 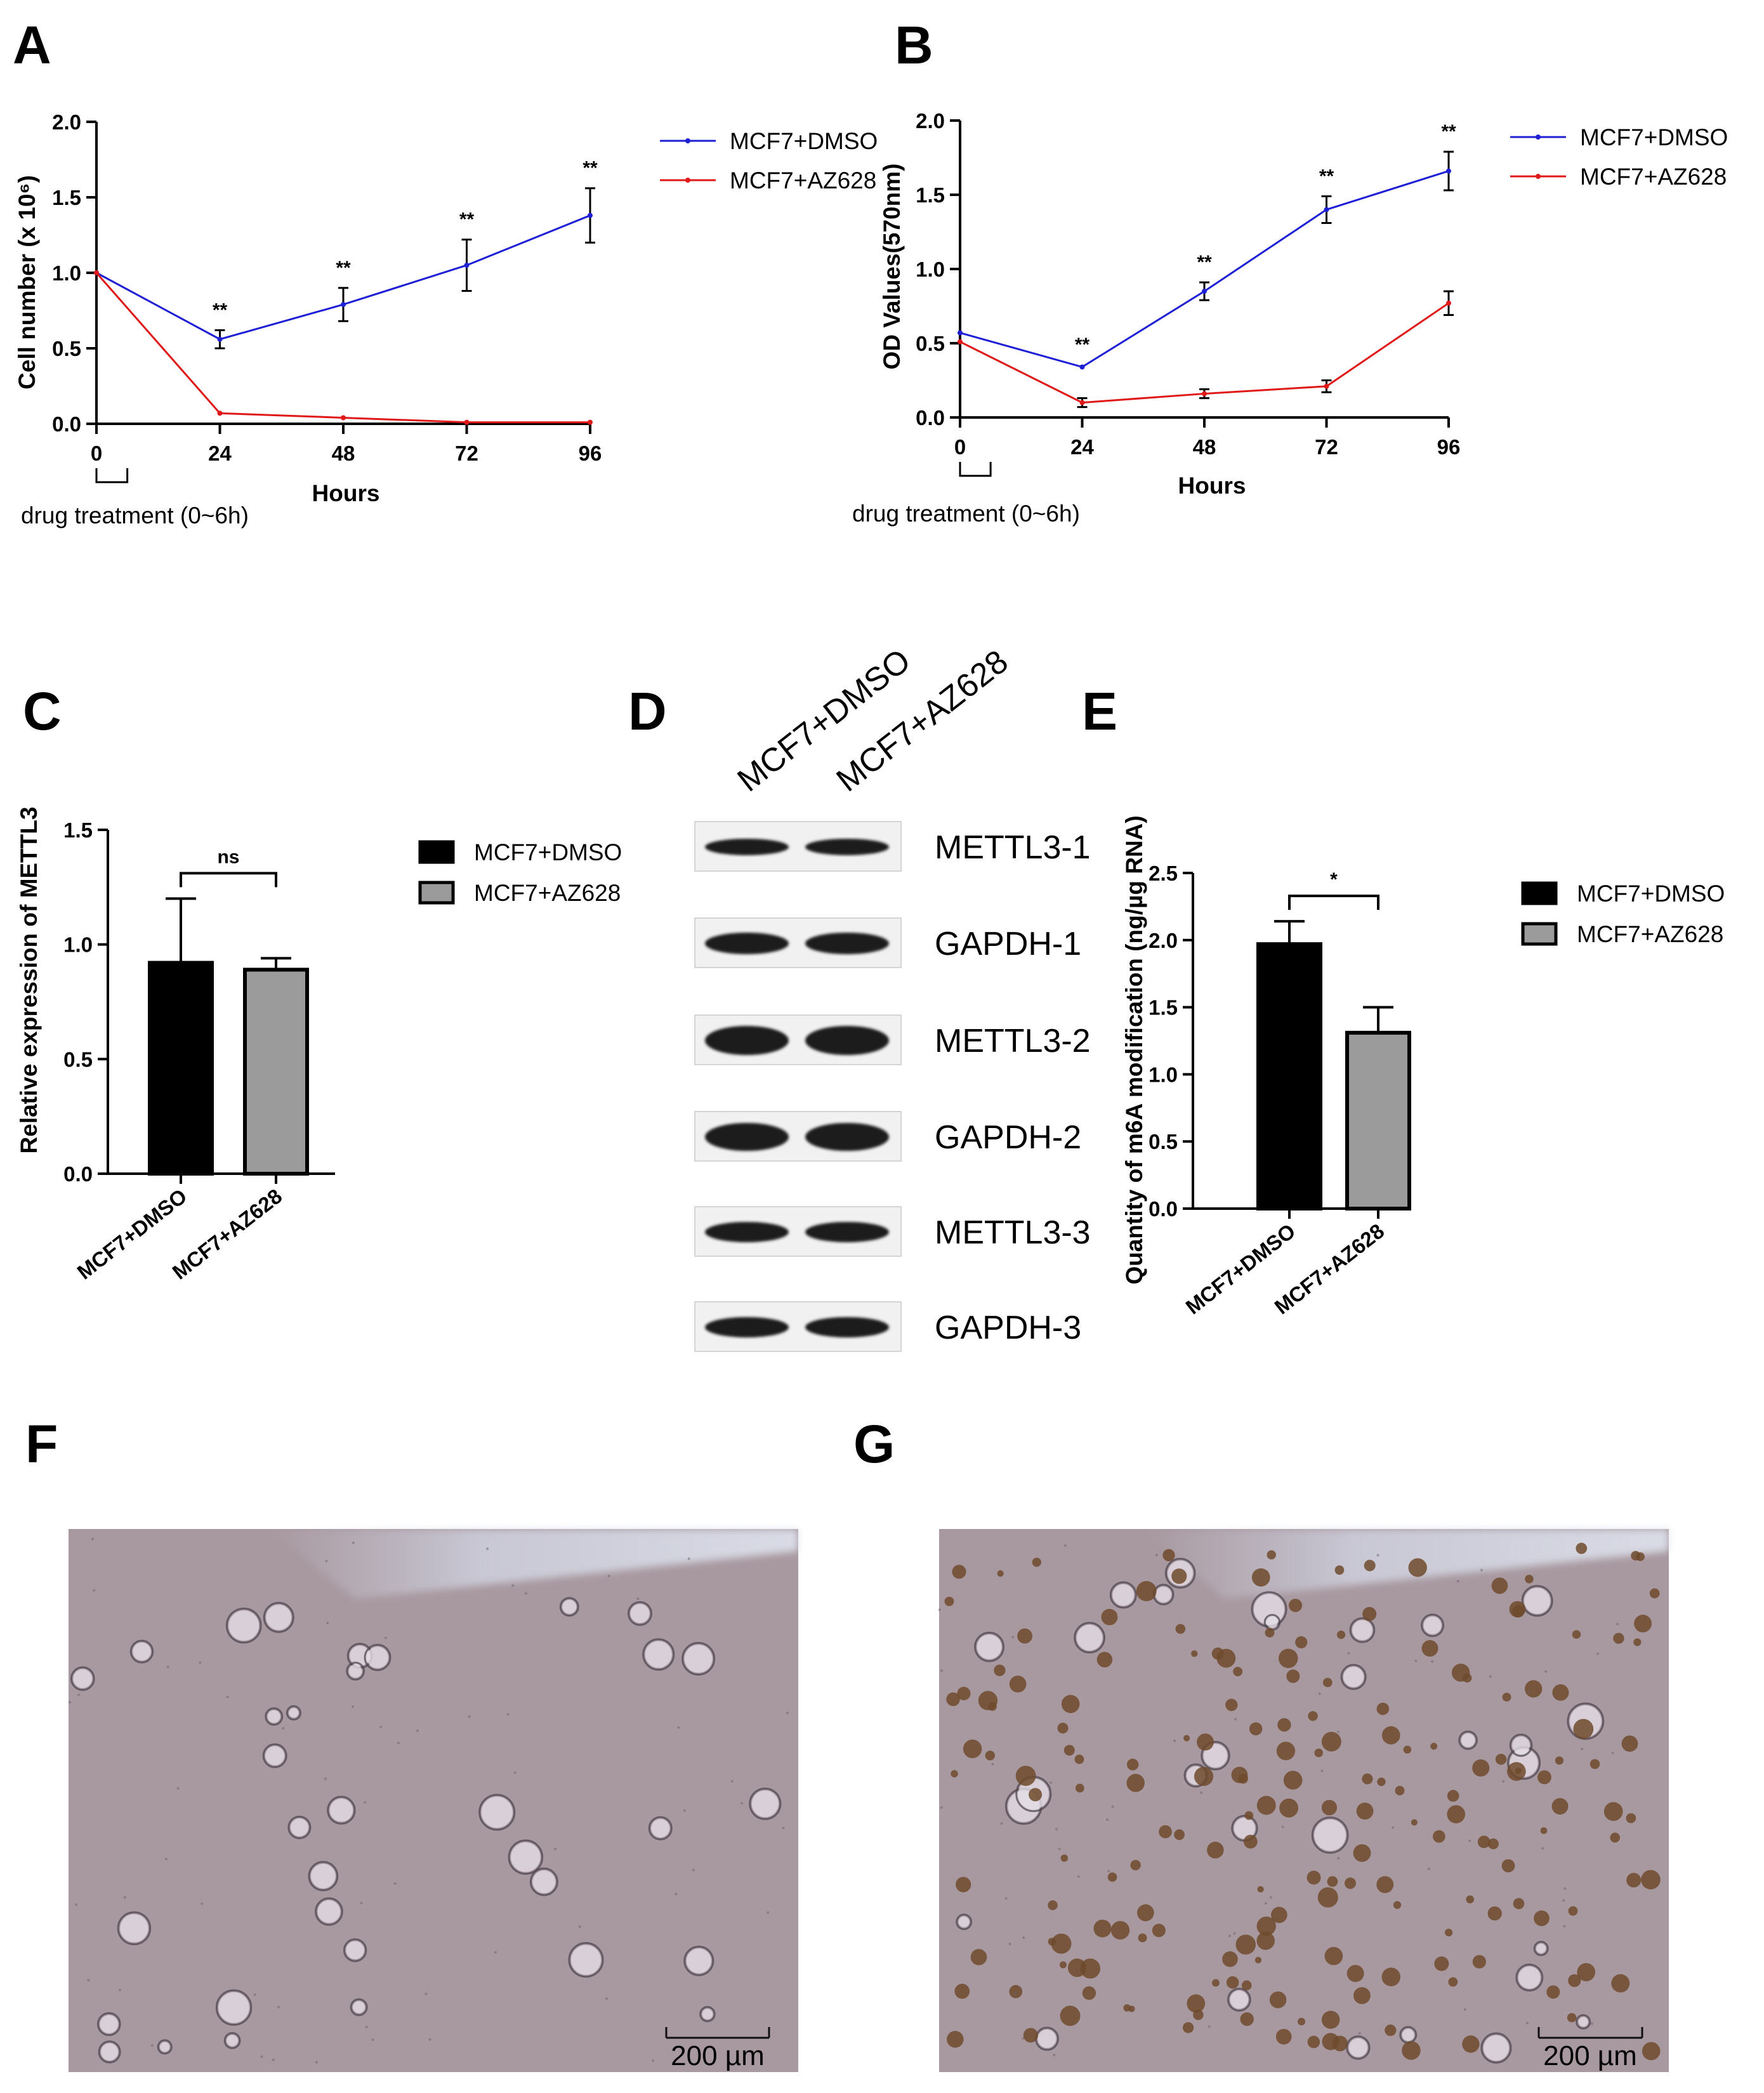 What do you see at coordinates (466, 454) in the screenshot?
I see `chart-a-x-tick-label: 72` at bounding box center [466, 454].